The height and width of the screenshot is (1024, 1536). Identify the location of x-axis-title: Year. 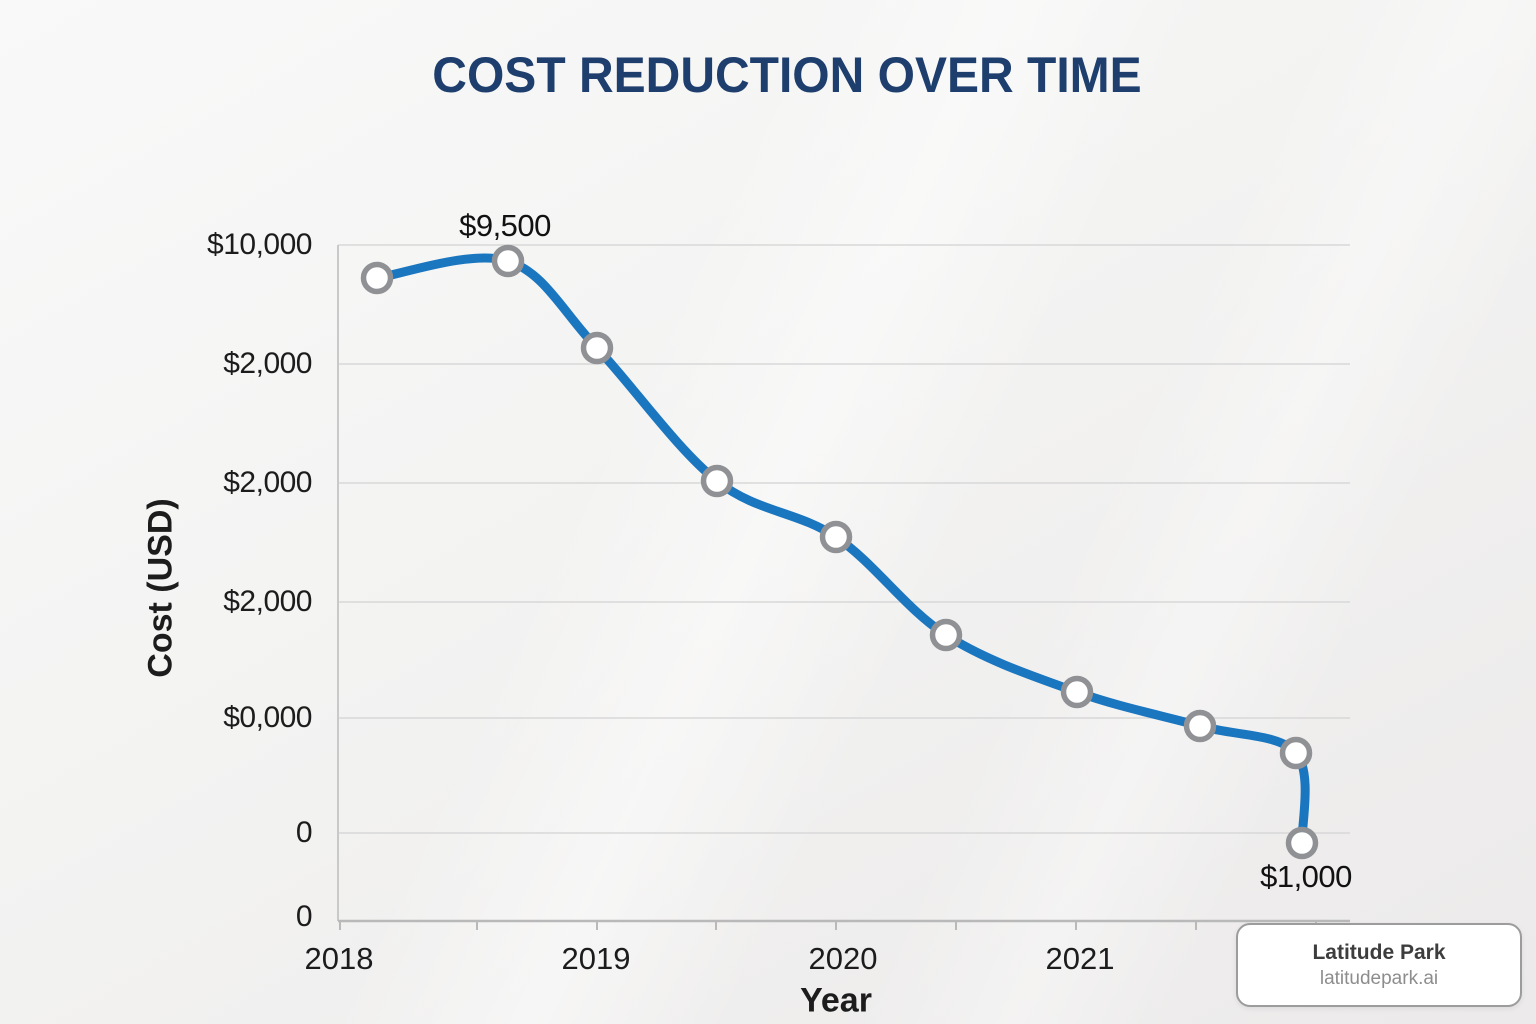
(836, 1000).